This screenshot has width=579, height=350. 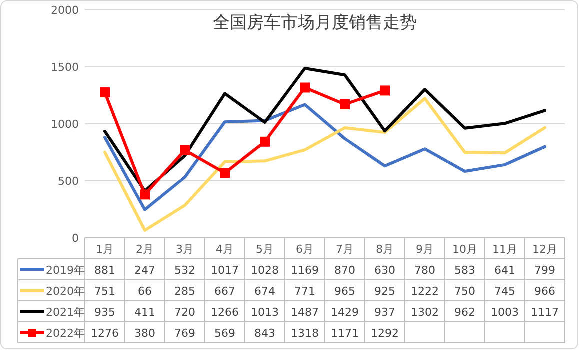 What do you see at coordinates (68, 181) in the screenshot?
I see `y-tick-label: 500` at bounding box center [68, 181].